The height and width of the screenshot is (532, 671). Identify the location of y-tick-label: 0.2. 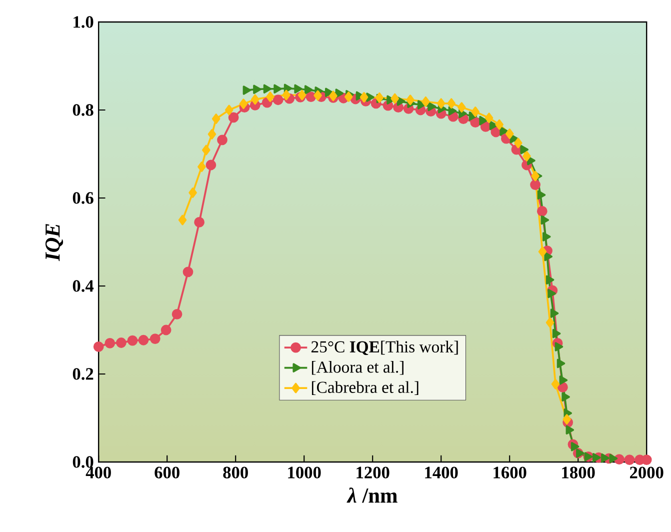
(83, 374).